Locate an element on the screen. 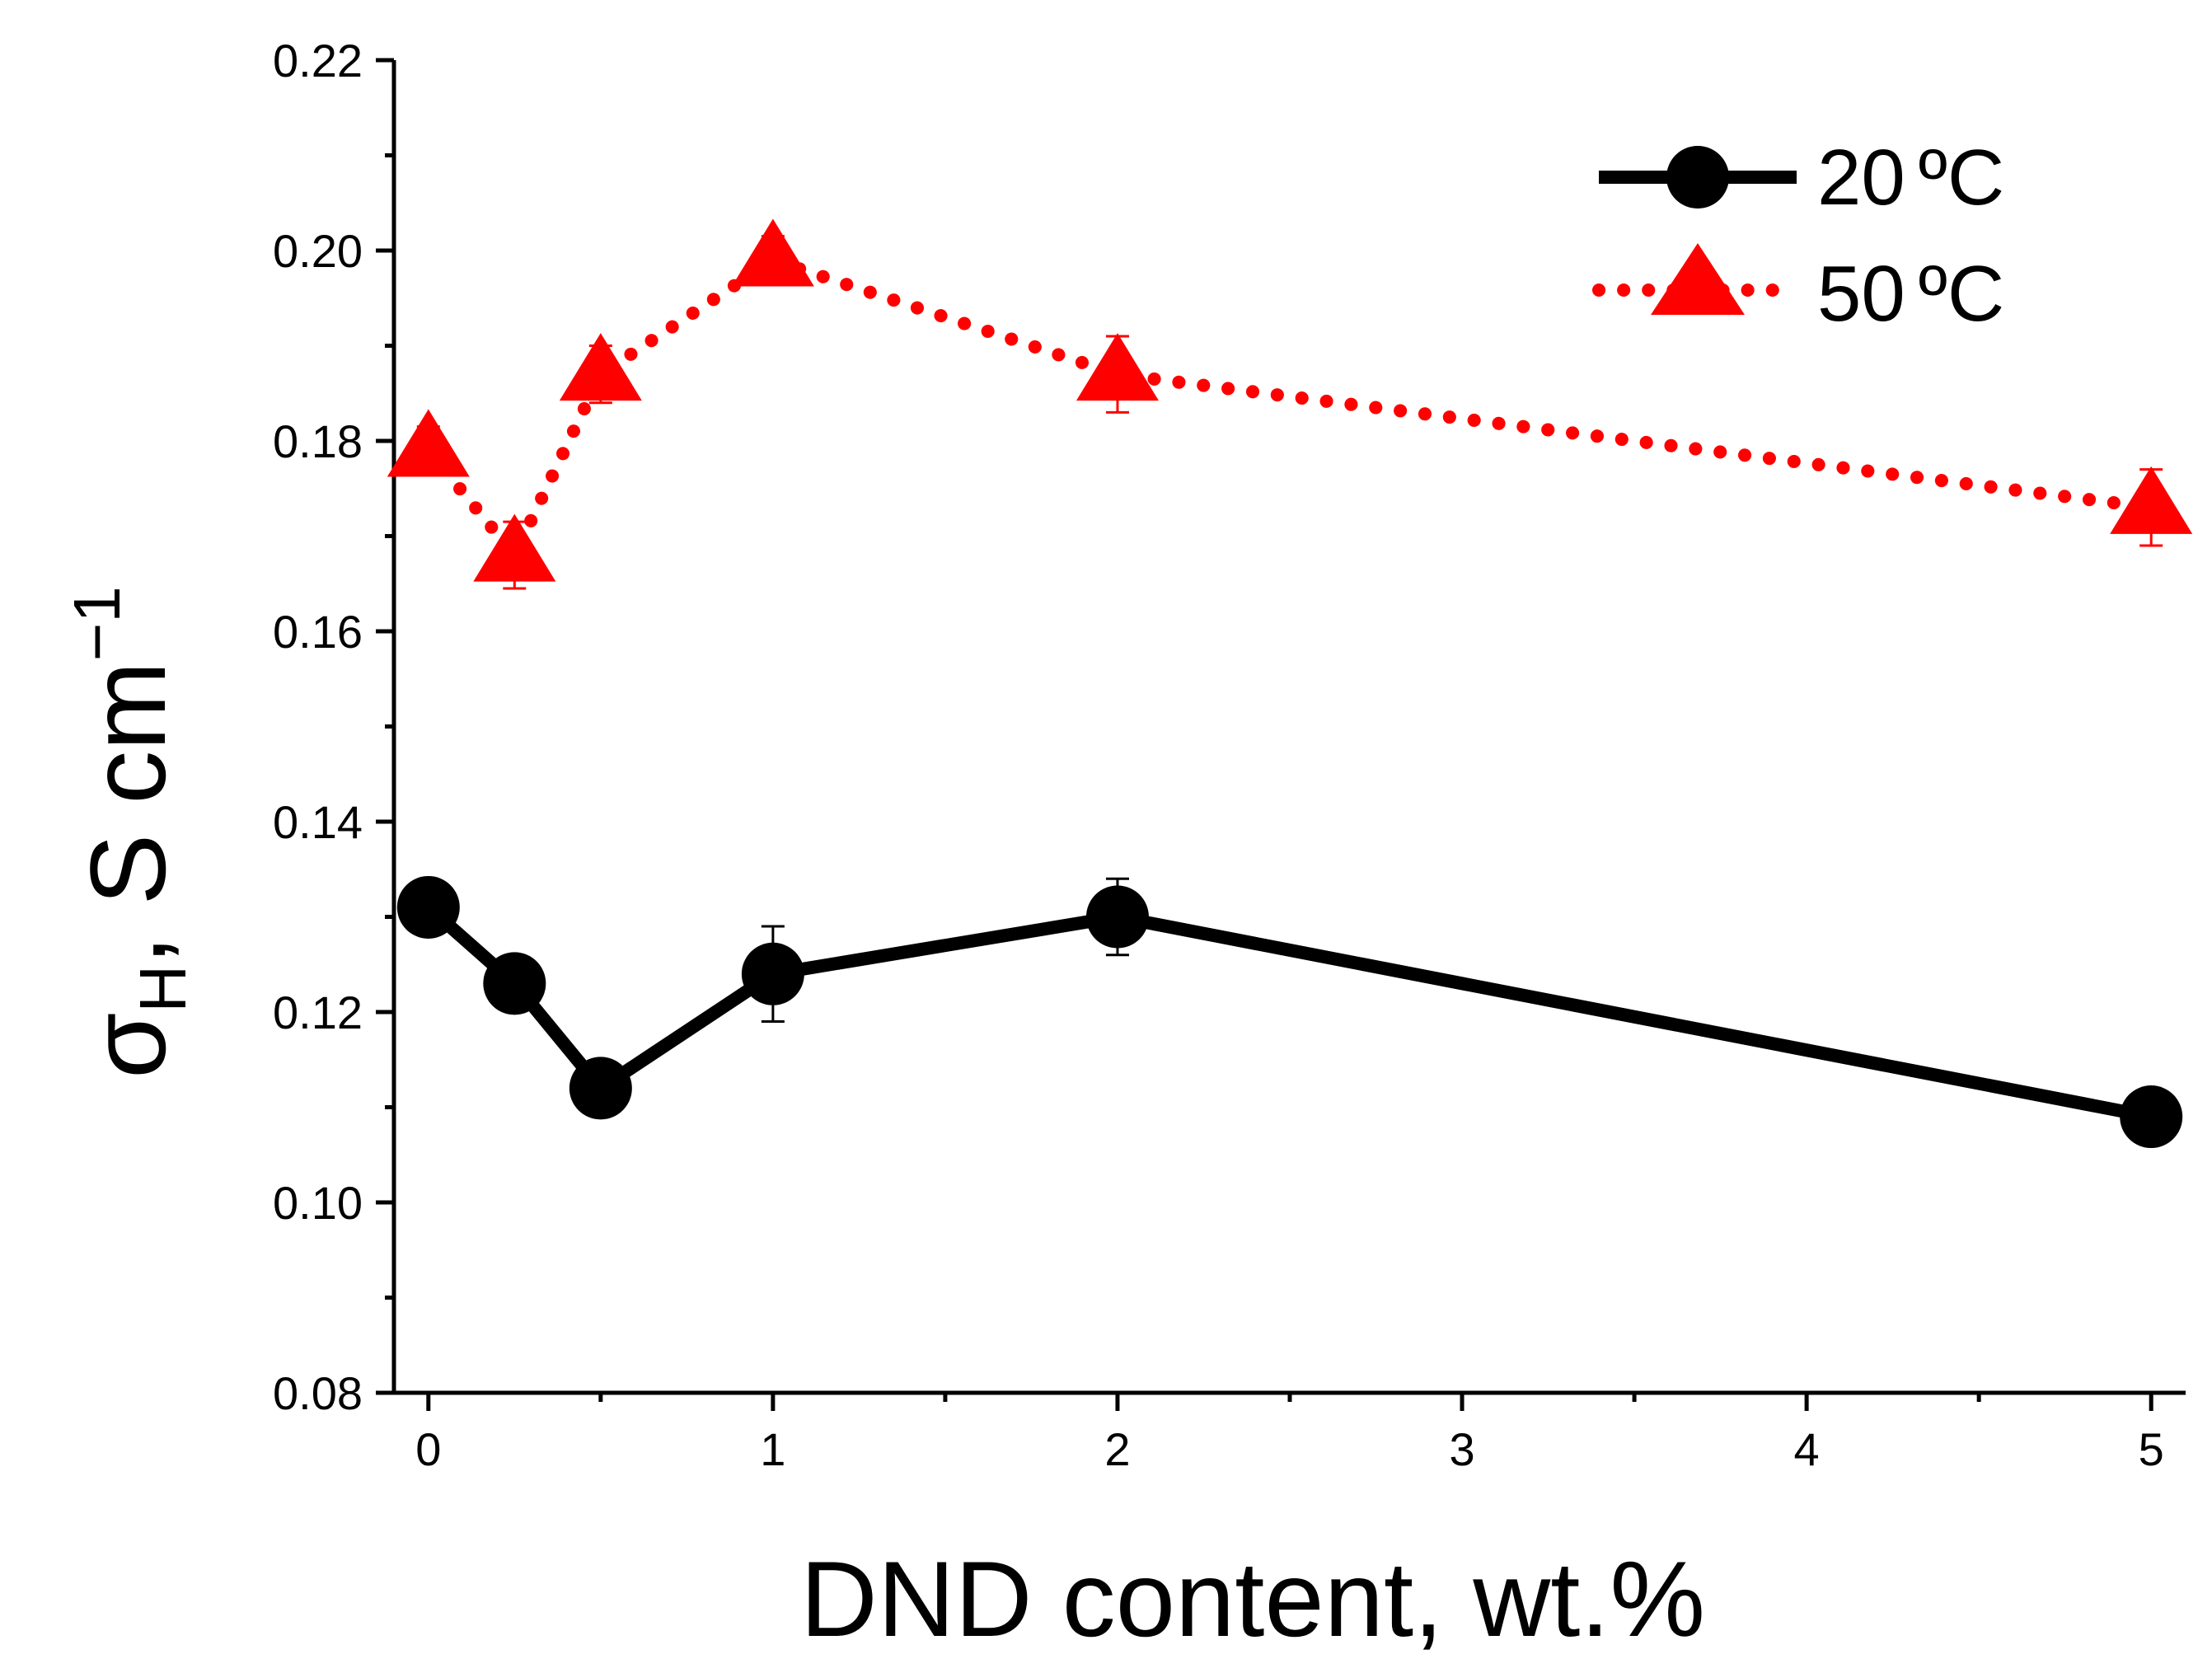 The width and height of the screenshot is (2212, 1673). y-tick-label: 0.20 is located at coordinates (318, 251).